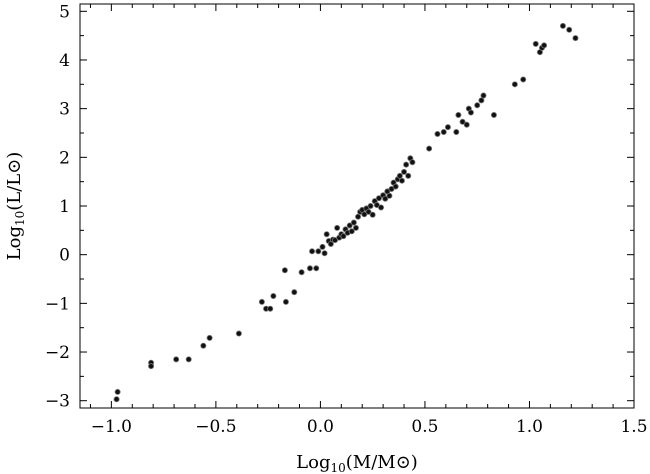 The width and height of the screenshot is (650, 474). Describe the element at coordinates (111, 427) in the screenshot. I see `x-tick-label: −1.0` at that location.